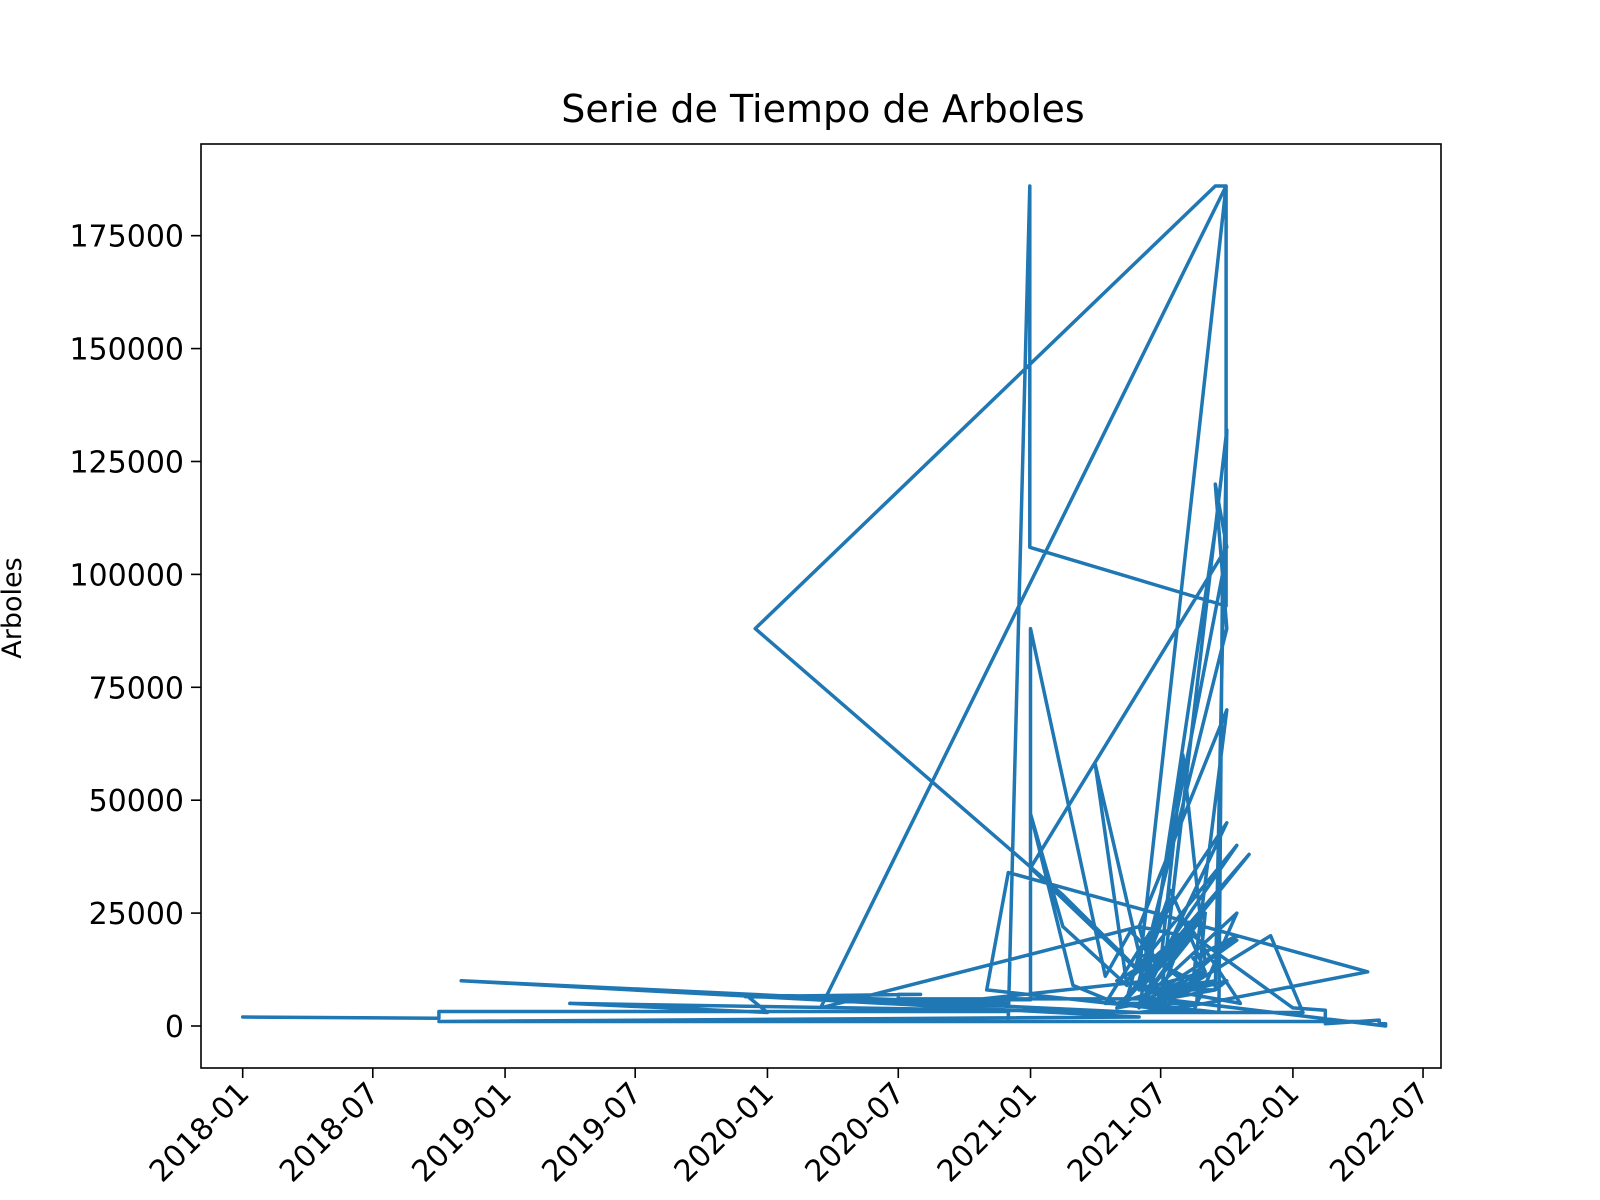 This screenshot has height=1200, width=1600. I want to click on x-tick-label: 2020-07, so click(855, 1132).